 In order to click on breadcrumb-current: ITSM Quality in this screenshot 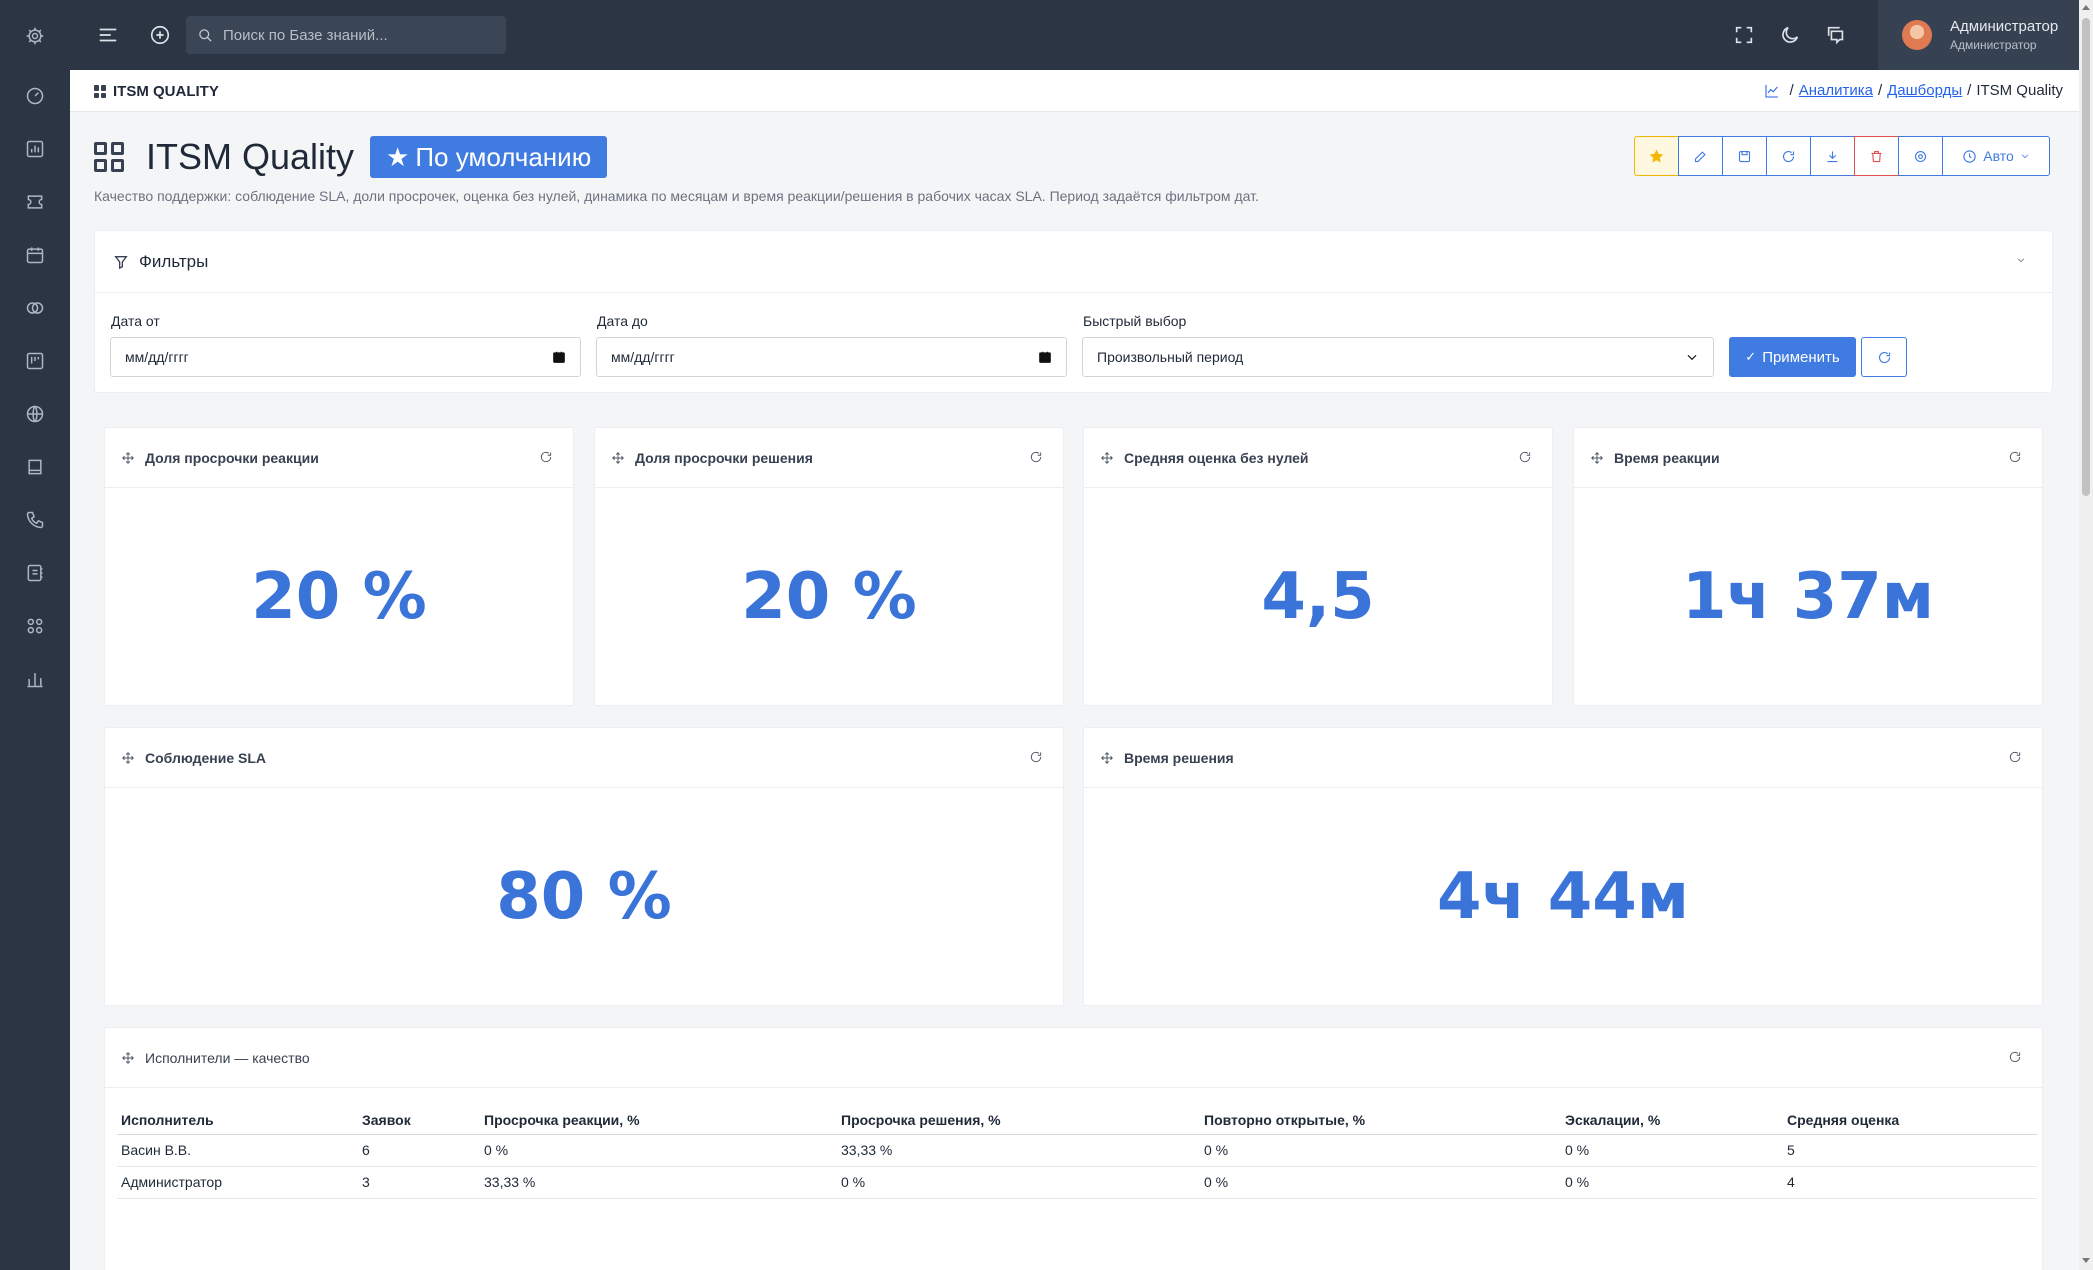, I will do `click(2019, 90)`.